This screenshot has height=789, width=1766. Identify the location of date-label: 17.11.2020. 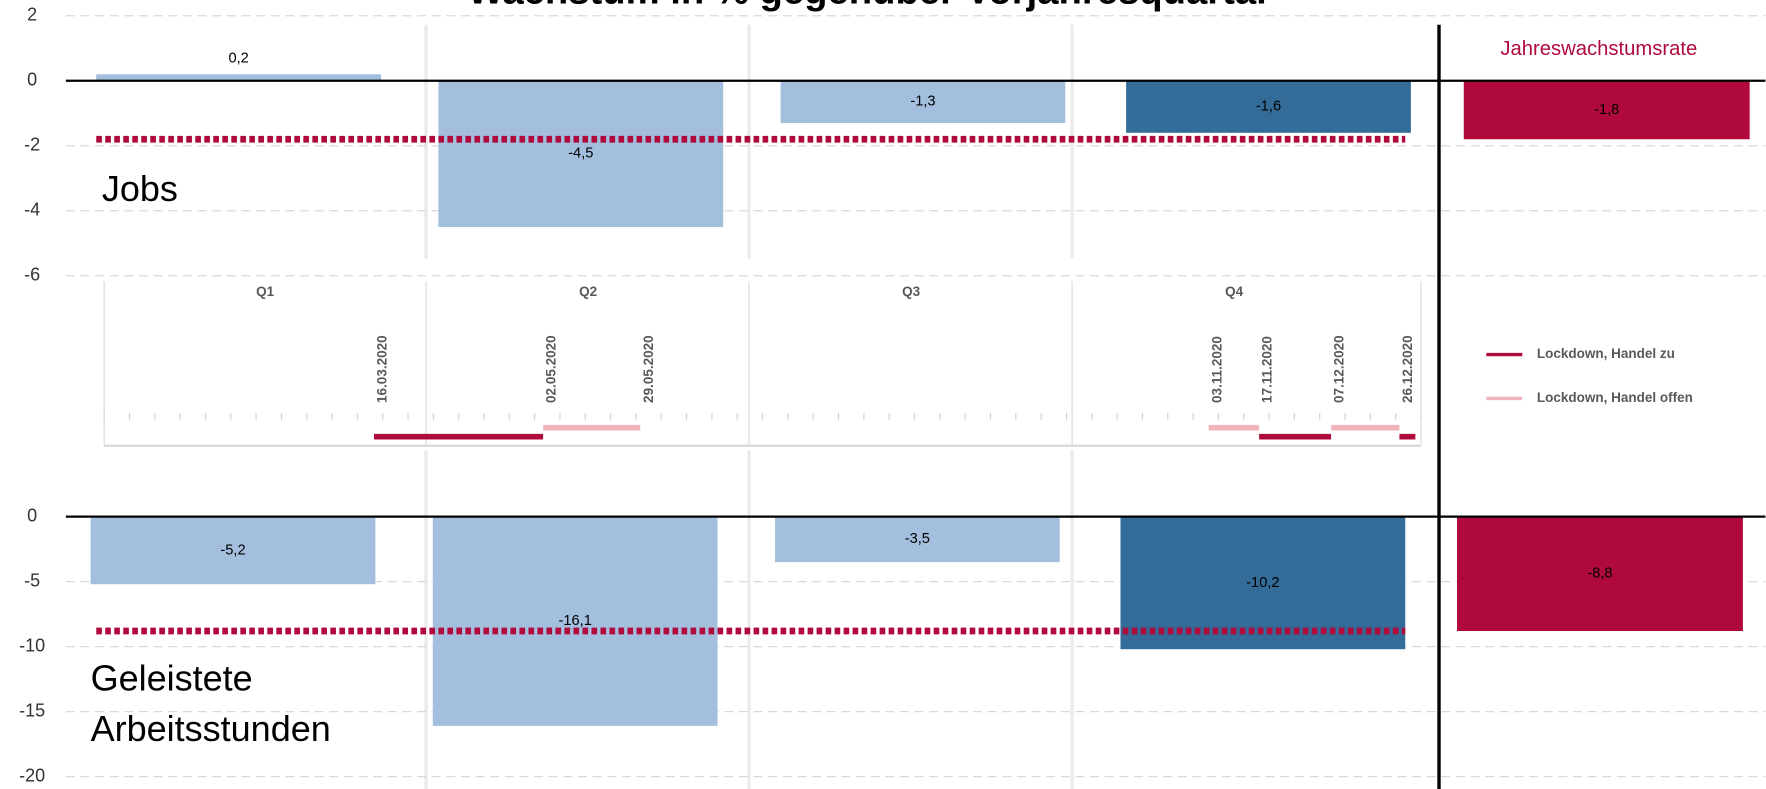
(1267, 369).